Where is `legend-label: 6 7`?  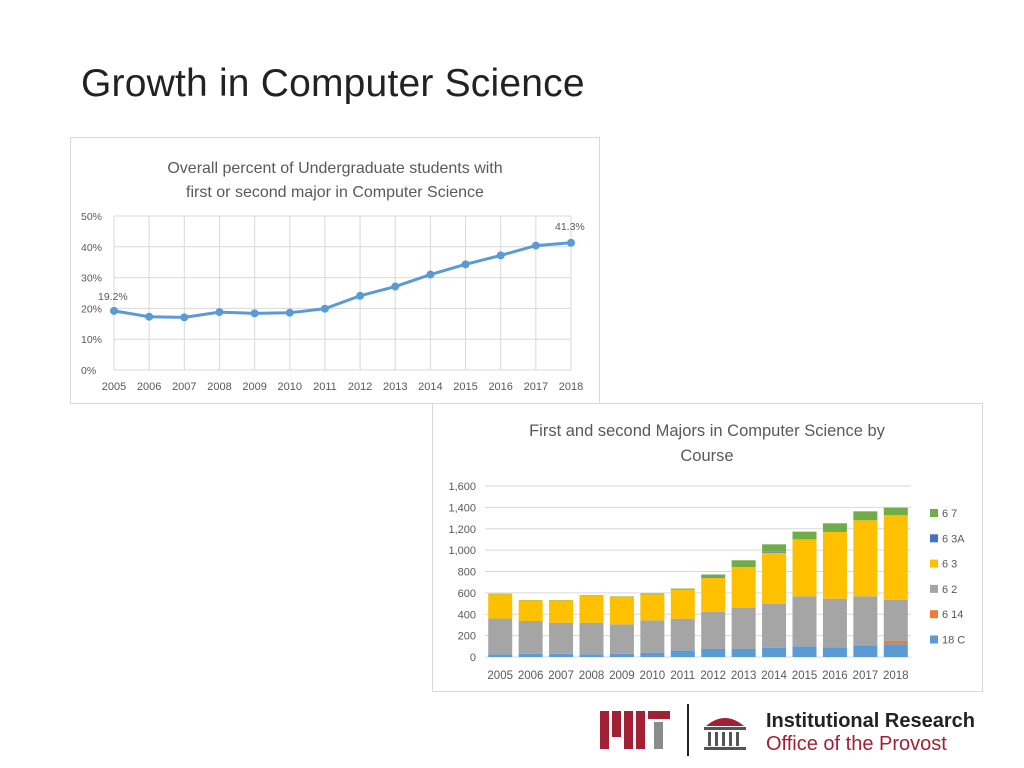
legend-label: 6 7 is located at coordinates (949, 514).